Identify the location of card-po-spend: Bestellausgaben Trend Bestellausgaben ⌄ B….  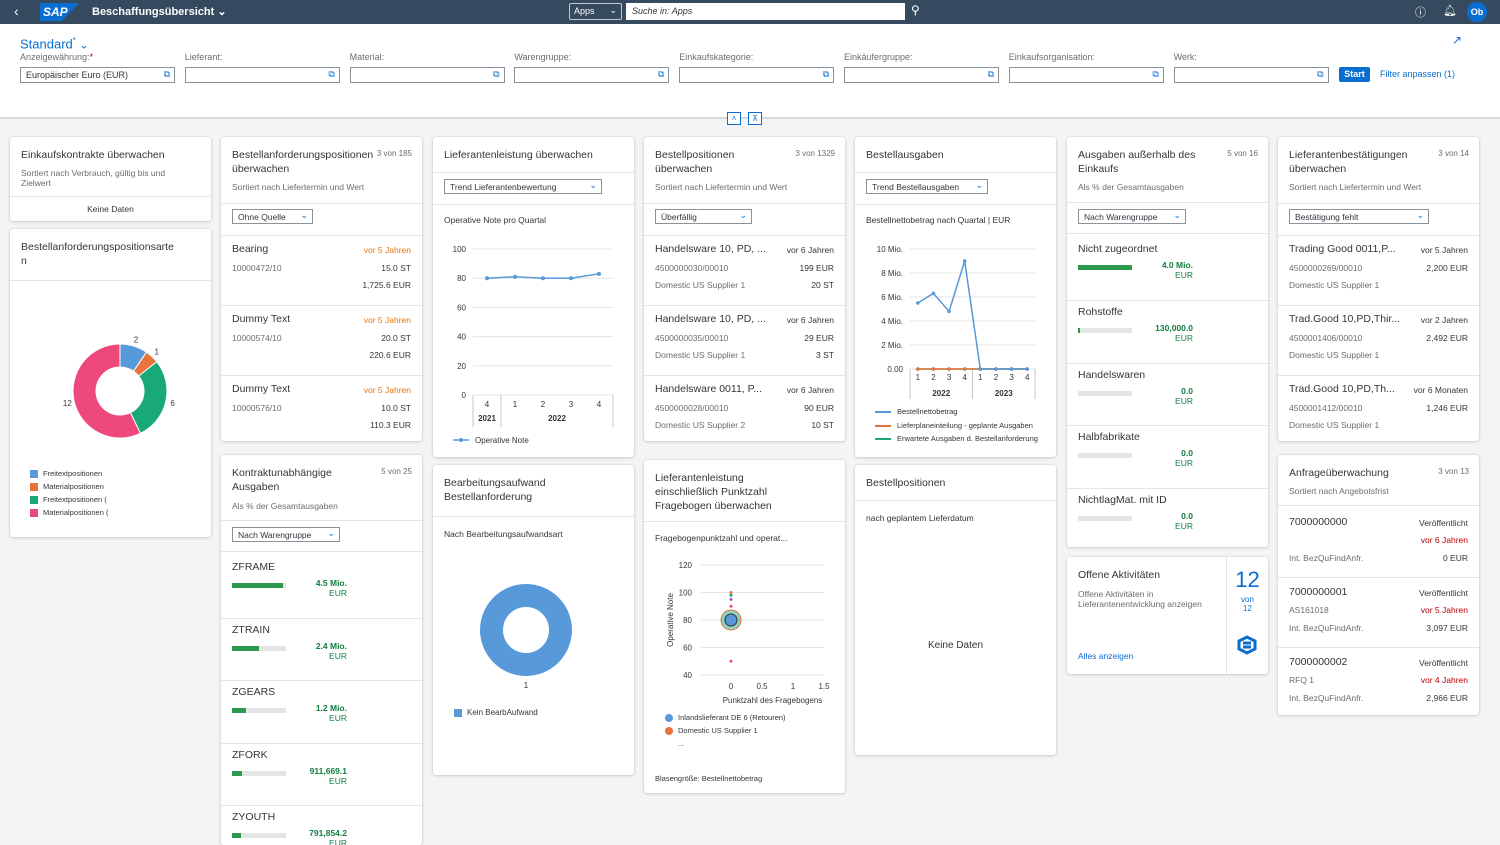
(955, 297).